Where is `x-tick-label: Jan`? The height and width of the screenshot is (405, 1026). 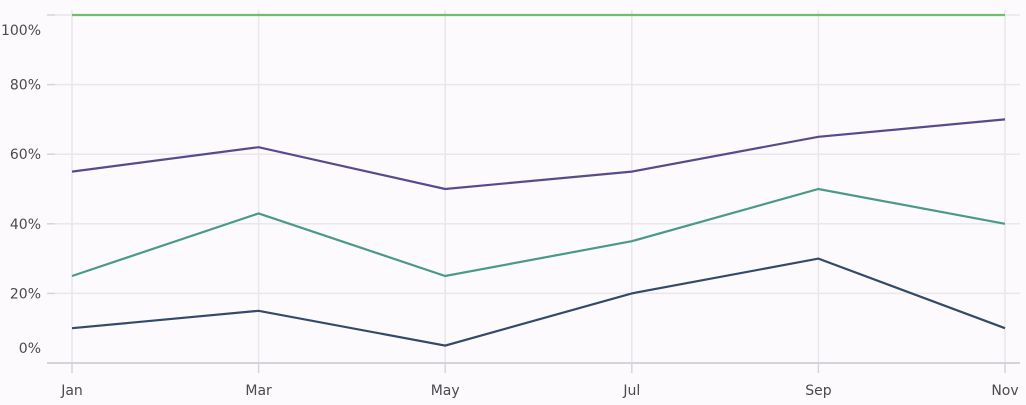 x-tick-label: Jan is located at coordinates (71, 391).